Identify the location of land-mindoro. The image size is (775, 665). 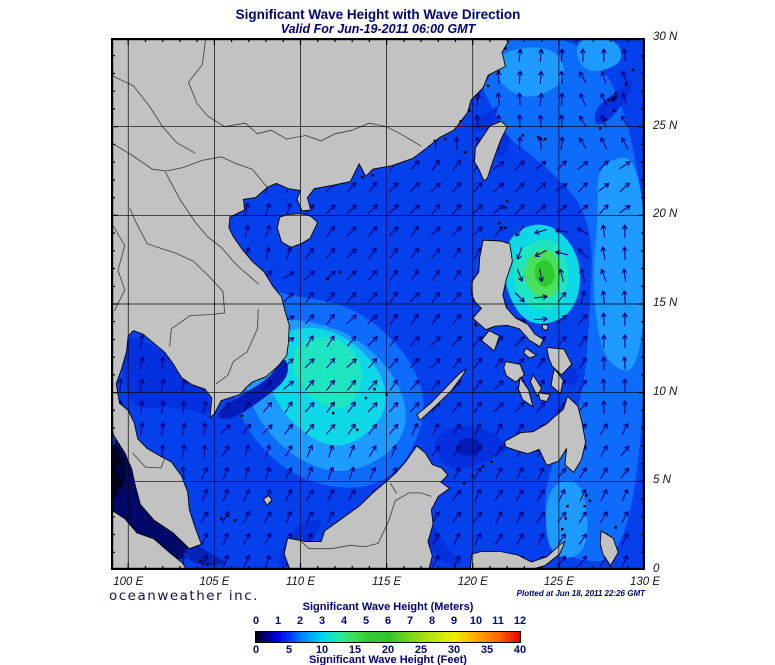
(490, 341).